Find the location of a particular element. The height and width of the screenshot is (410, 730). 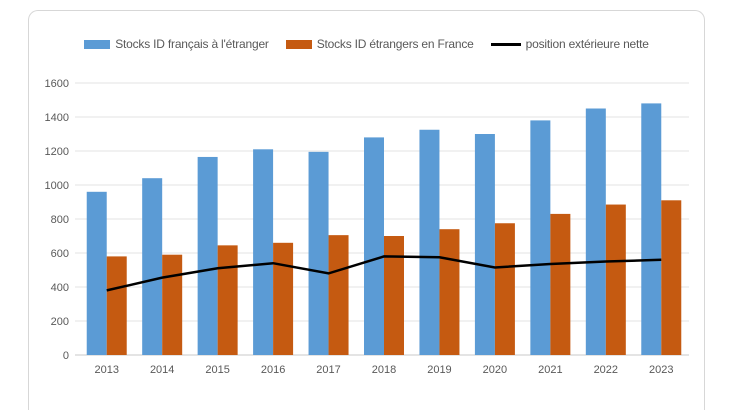

y-tick-label-0: 0 is located at coordinates (66, 356).